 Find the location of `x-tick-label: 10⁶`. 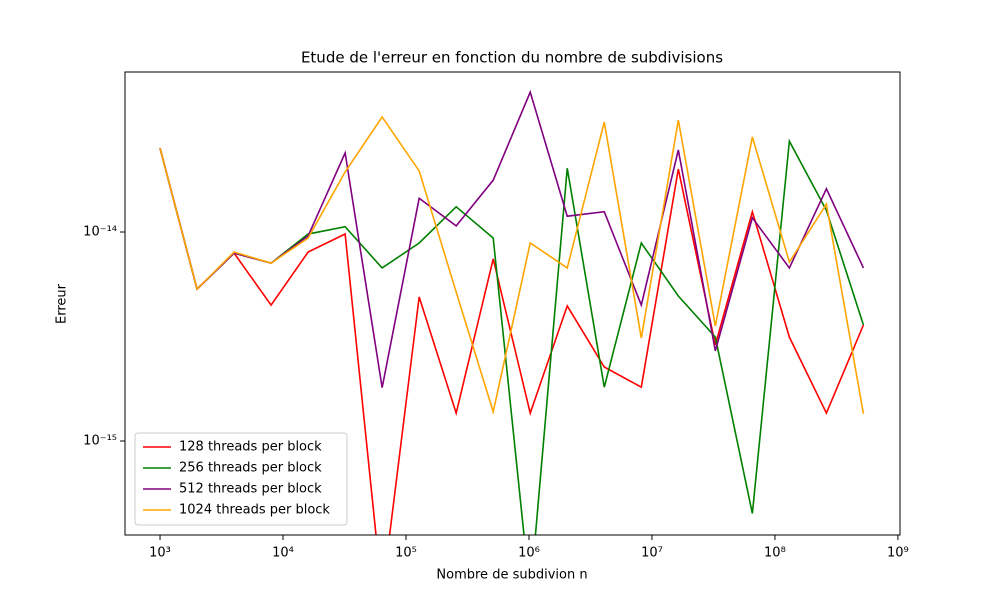

x-tick-label: 10⁶ is located at coordinates (529, 553).